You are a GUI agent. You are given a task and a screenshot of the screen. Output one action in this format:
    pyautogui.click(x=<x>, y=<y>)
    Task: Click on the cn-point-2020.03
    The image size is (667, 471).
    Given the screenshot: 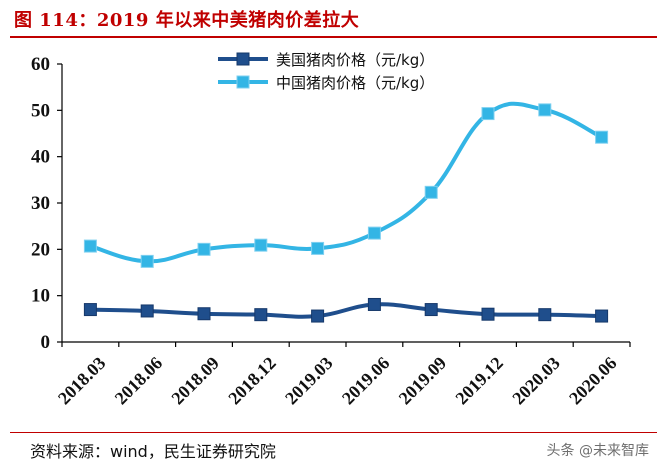 What is the action you would take?
    pyautogui.click(x=545, y=110)
    